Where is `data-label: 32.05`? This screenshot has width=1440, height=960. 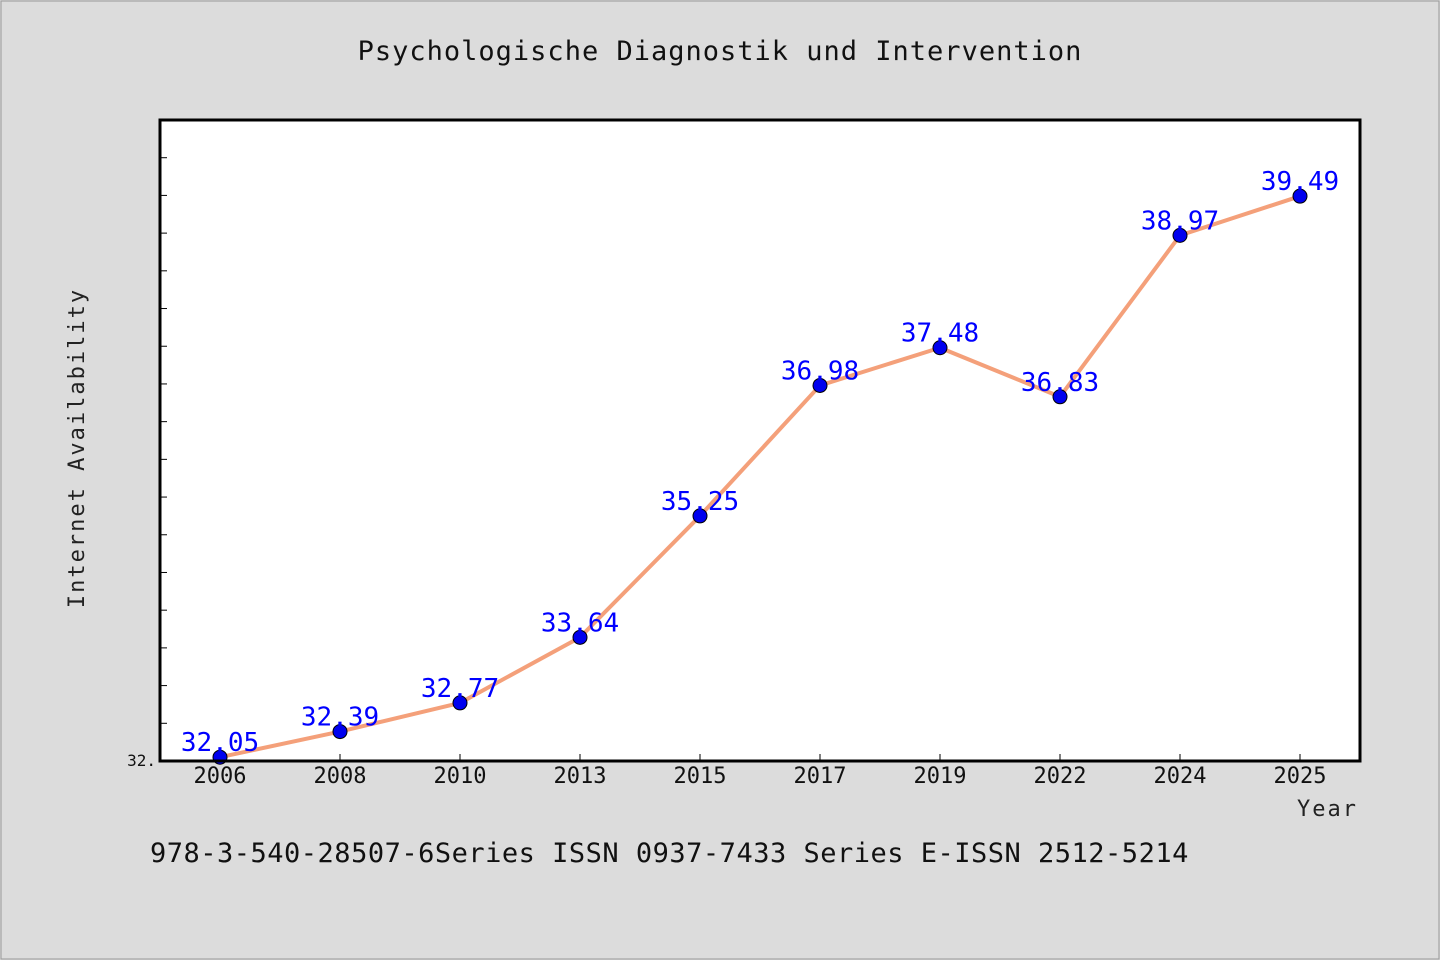
data-label: 32.05 is located at coordinates (220, 743).